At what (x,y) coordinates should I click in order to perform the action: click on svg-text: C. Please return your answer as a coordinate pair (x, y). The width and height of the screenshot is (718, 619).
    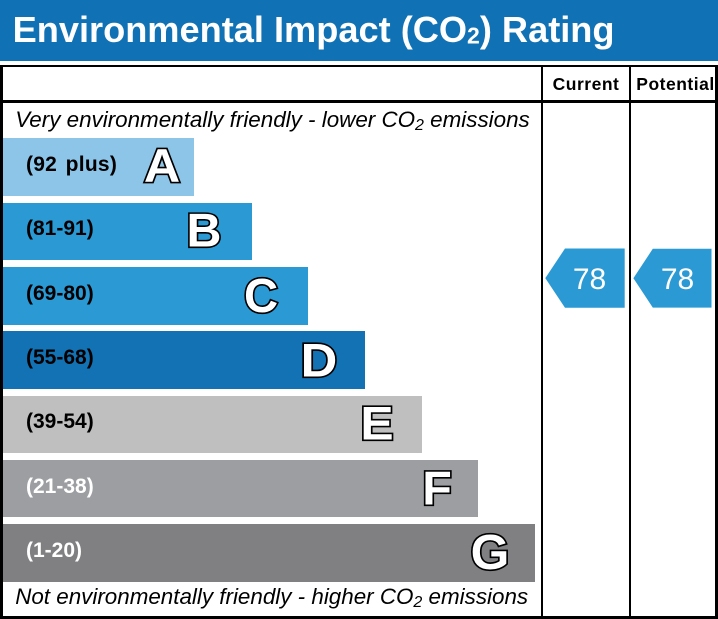
    Looking at the image, I should click on (261, 296).